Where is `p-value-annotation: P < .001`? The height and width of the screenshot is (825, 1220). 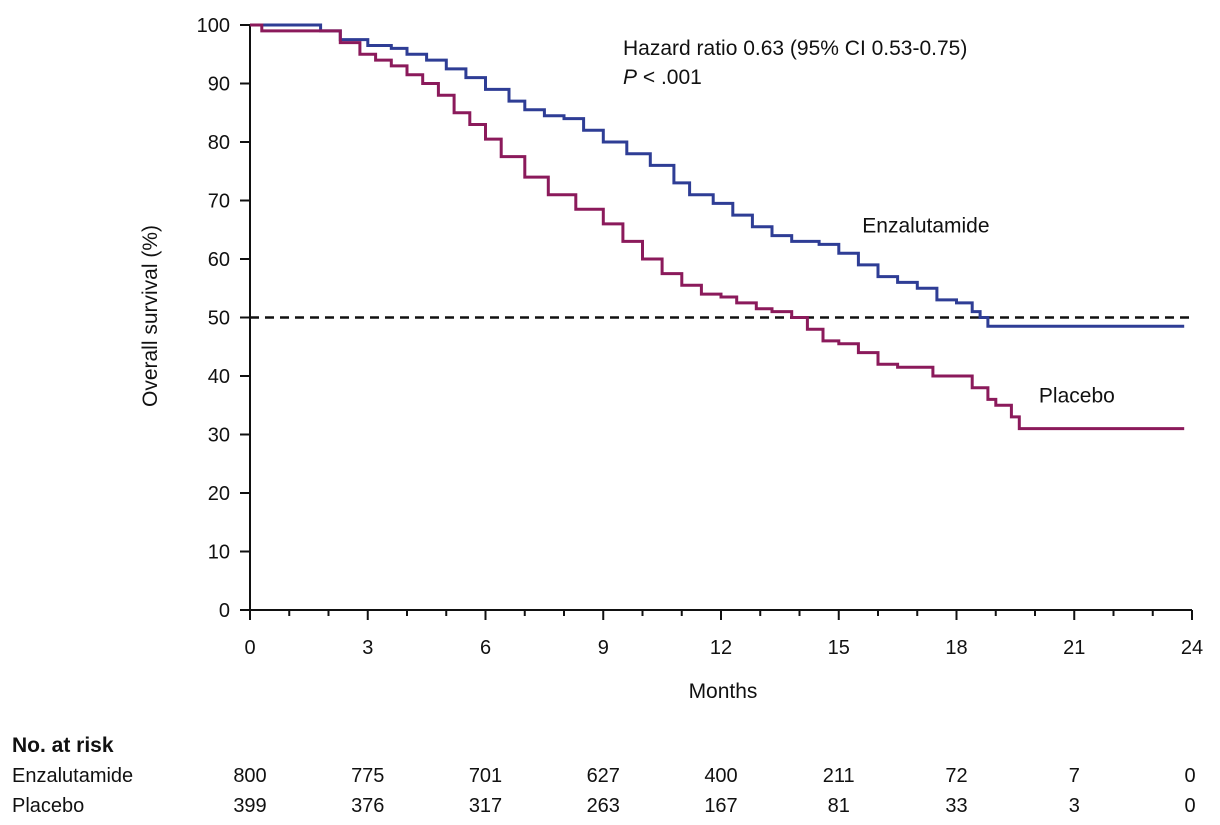
p-value-annotation: P < .001 is located at coordinates (662, 77).